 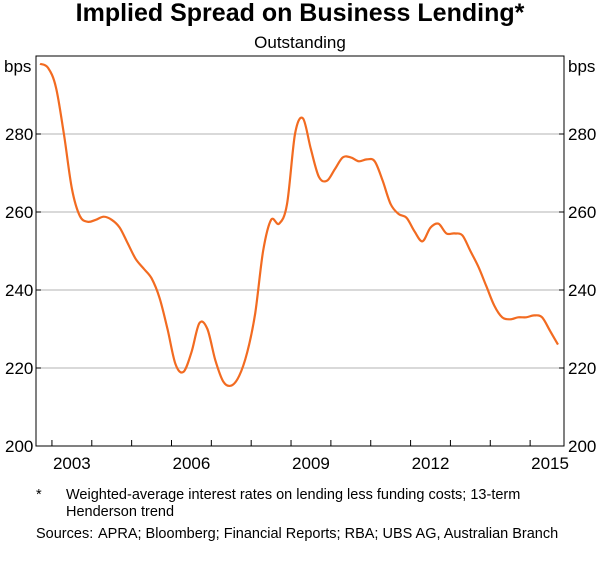 I want to click on x-tick-label: 2006, so click(x=191, y=463).